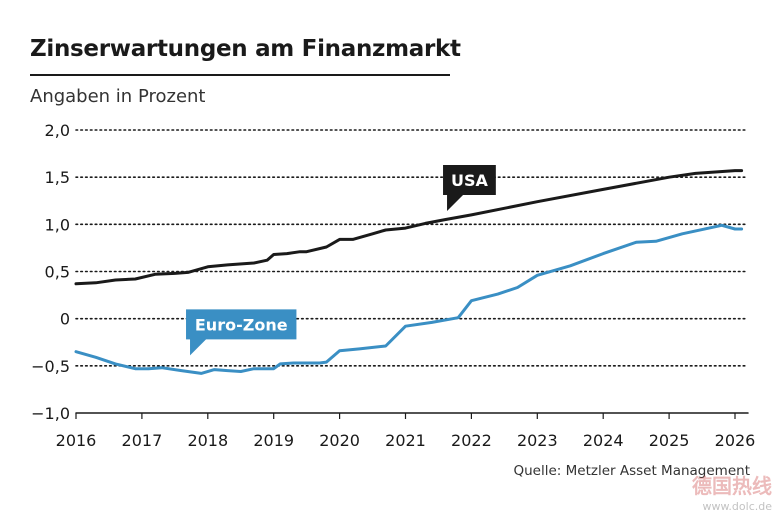 Image resolution: width=780 pixels, height=520 pixels. Describe the element at coordinates (57, 224) in the screenshot. I see `y-tick-label: 1,0` at that location.